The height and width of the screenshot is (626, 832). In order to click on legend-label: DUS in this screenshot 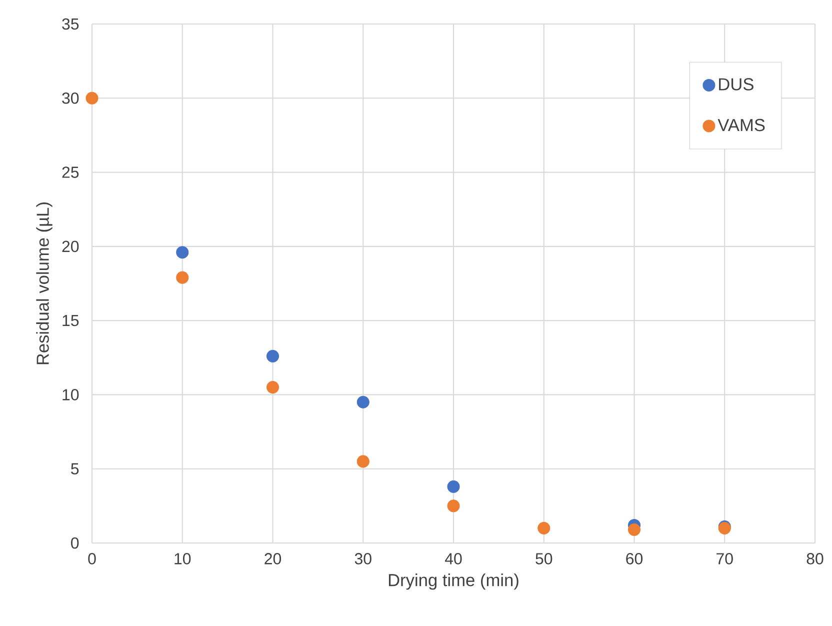, I will do `click(736, 84)`.